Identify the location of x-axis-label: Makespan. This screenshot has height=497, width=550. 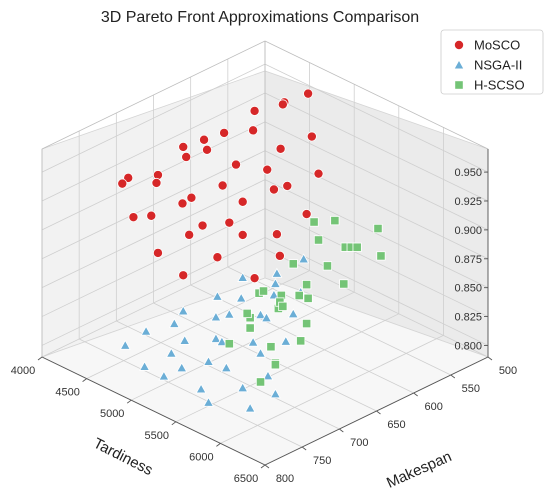
(419, 470).